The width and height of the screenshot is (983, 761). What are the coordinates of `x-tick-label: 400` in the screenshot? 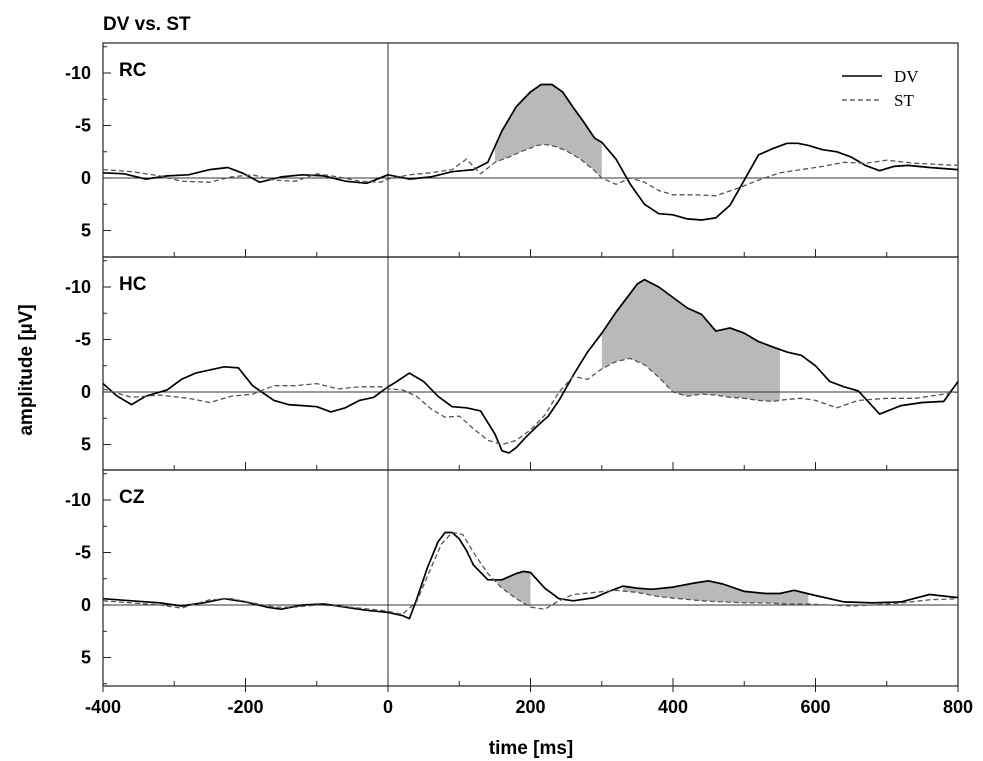 It's located at (673, 707).